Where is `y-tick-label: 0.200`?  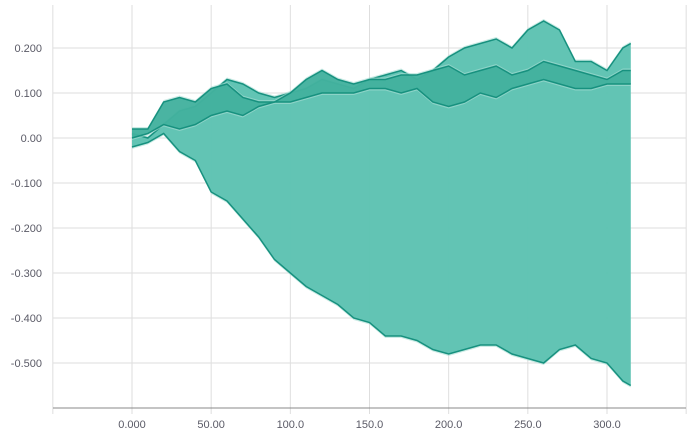 y-tick-label: 0.200 is located at coordinates (28, 49).